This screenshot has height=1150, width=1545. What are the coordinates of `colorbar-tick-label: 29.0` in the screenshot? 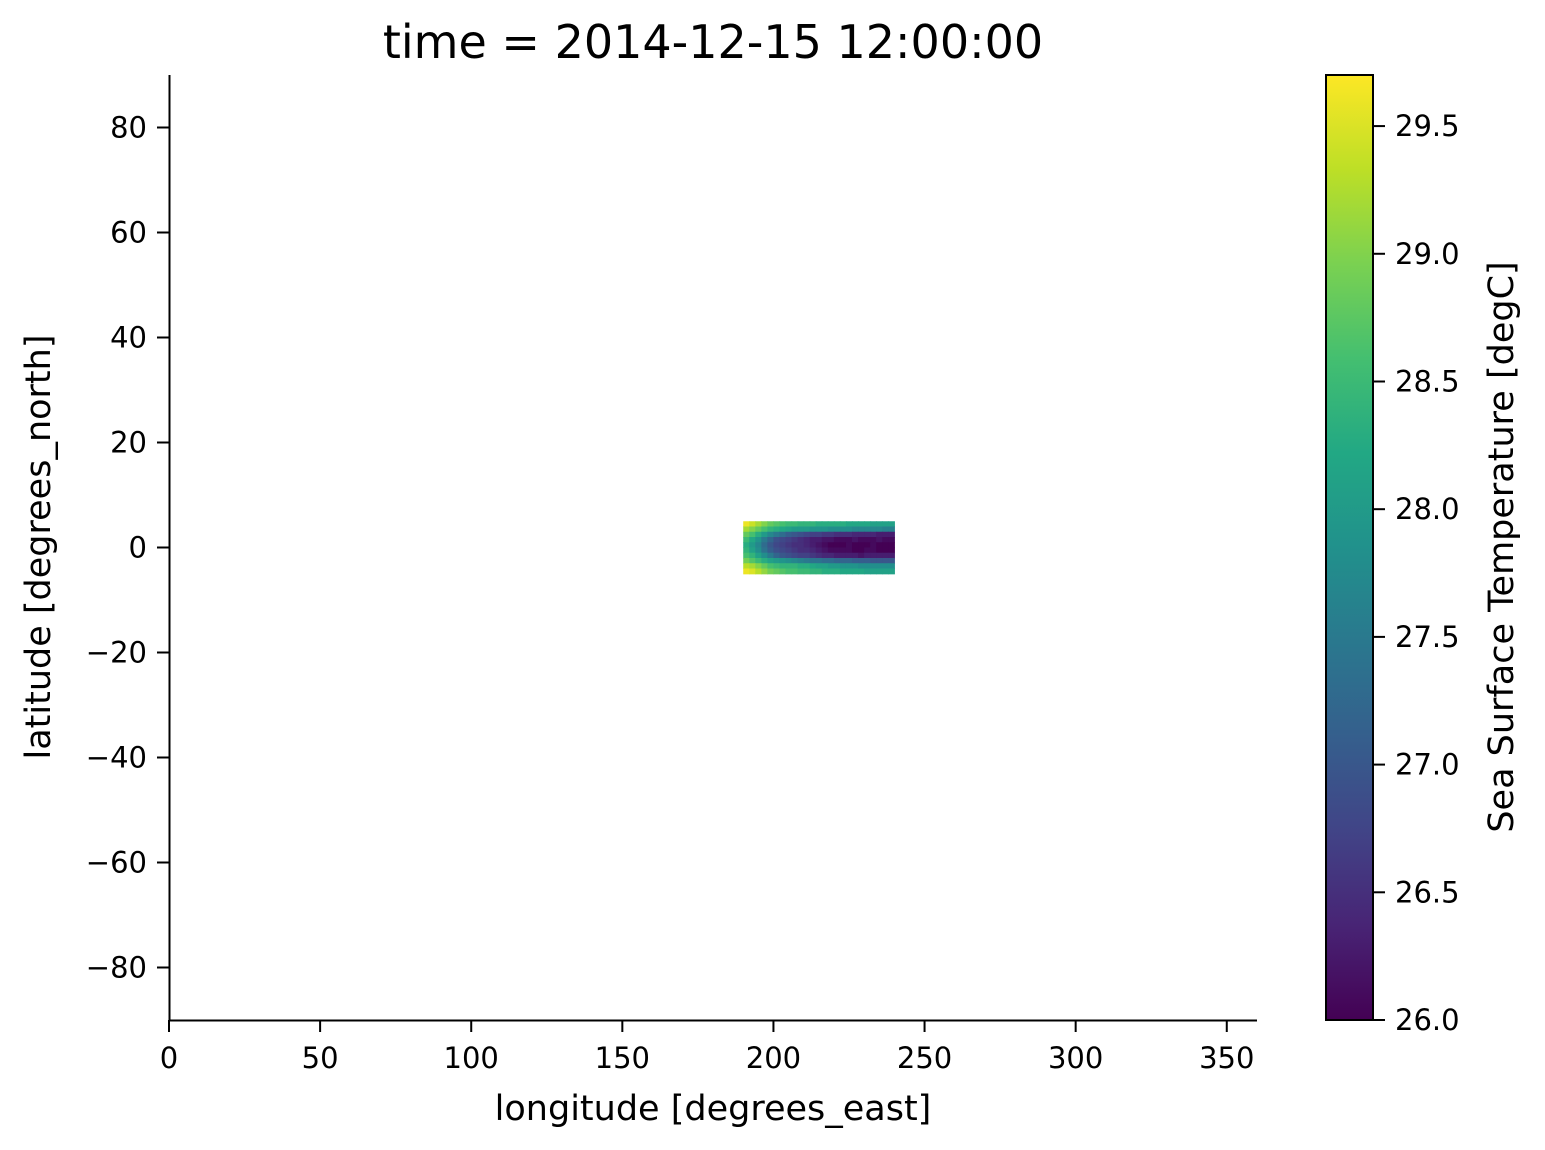 It's located at (1427, 254).